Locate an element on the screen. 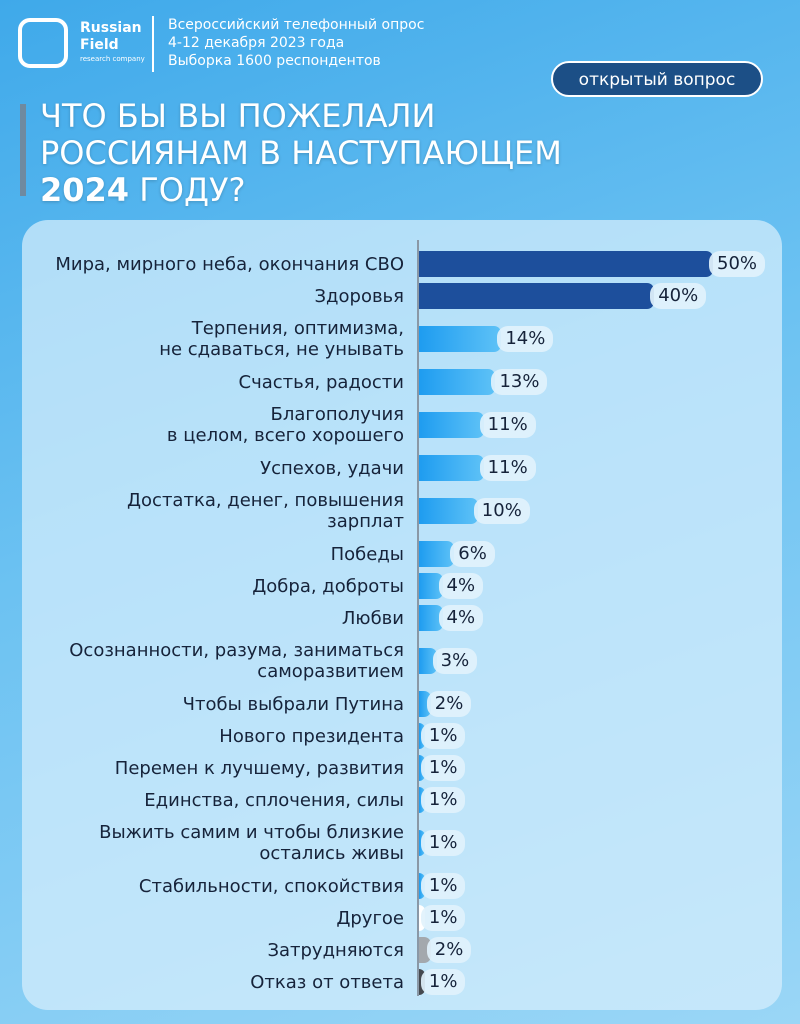 Image resolution: width=800 pixels, height=1024 pixels. category-label: Любви is located at coordinates (372, 618).